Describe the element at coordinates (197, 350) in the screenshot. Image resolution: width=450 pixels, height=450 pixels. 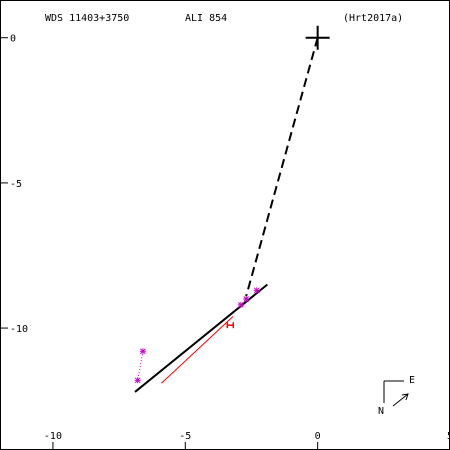
I see `residual-line` at that location.